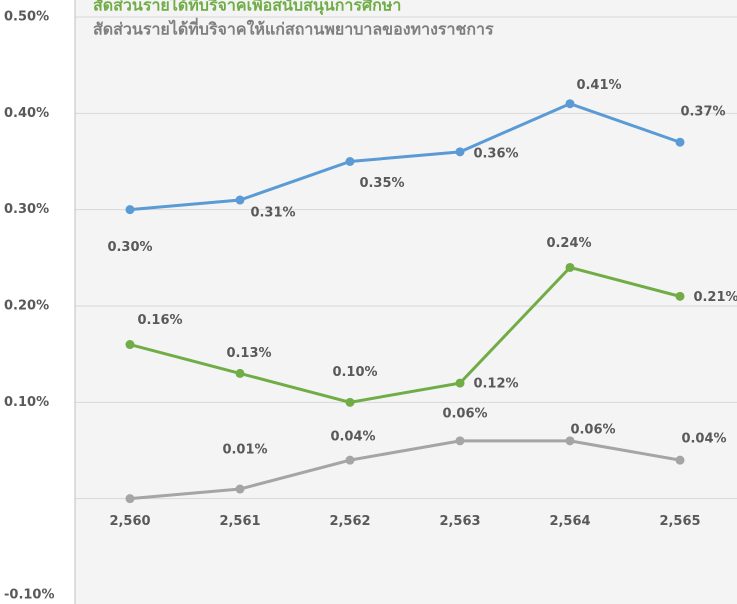 Image resolution: width=737 pixels, height=604 pixels. Describe the element at coordinates (354, 372) in the screenshot. I see `data-label: 0.10%` at that location.